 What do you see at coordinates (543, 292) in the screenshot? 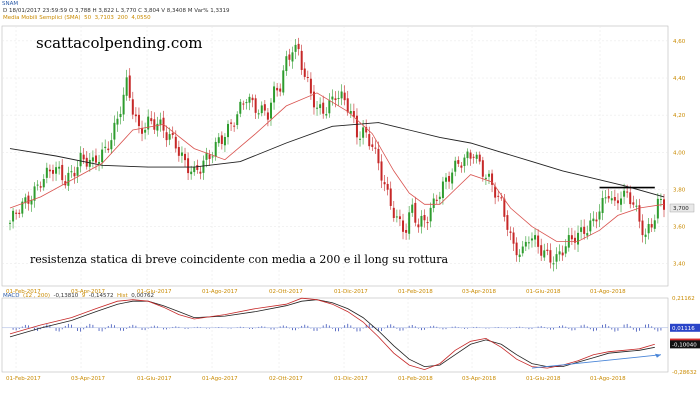
I see `price-x-tick: 01-Giu-2018` at bounding box center [543, 292].